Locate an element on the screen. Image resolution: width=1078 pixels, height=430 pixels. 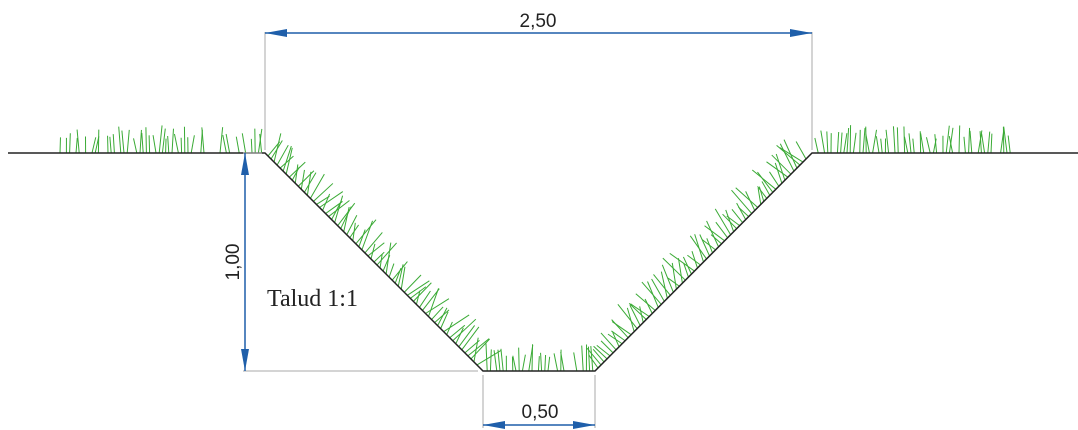
bottom-width-label: 0,50 is located at coordinates (540, 412).